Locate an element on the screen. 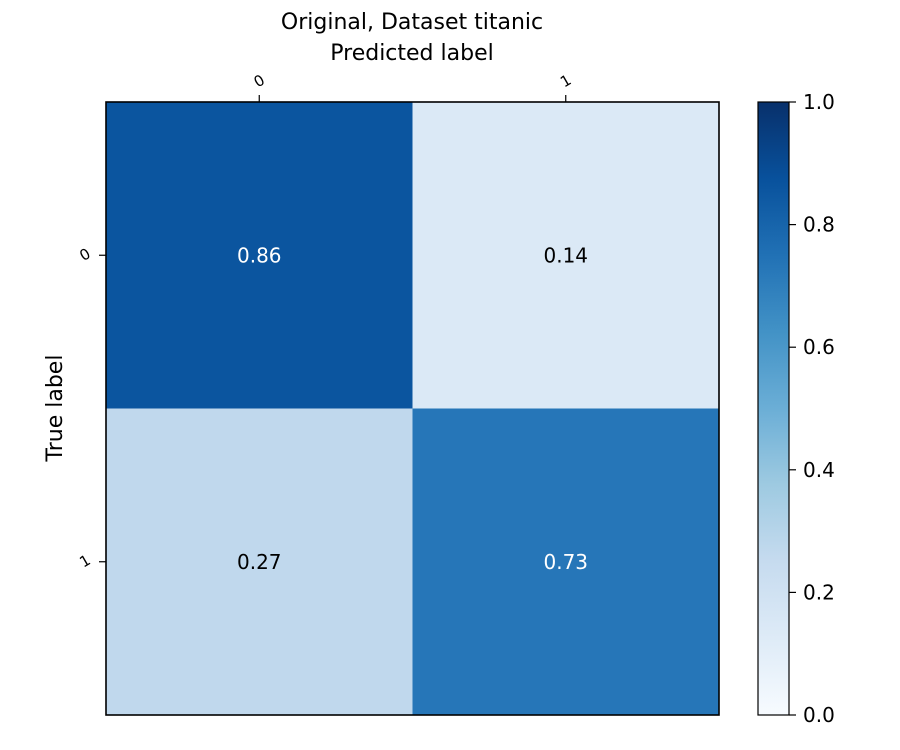 The width and height of the screenshot is (900, 750). colorbar-tick-label: 0.2 is located at coordinates (819, 592).